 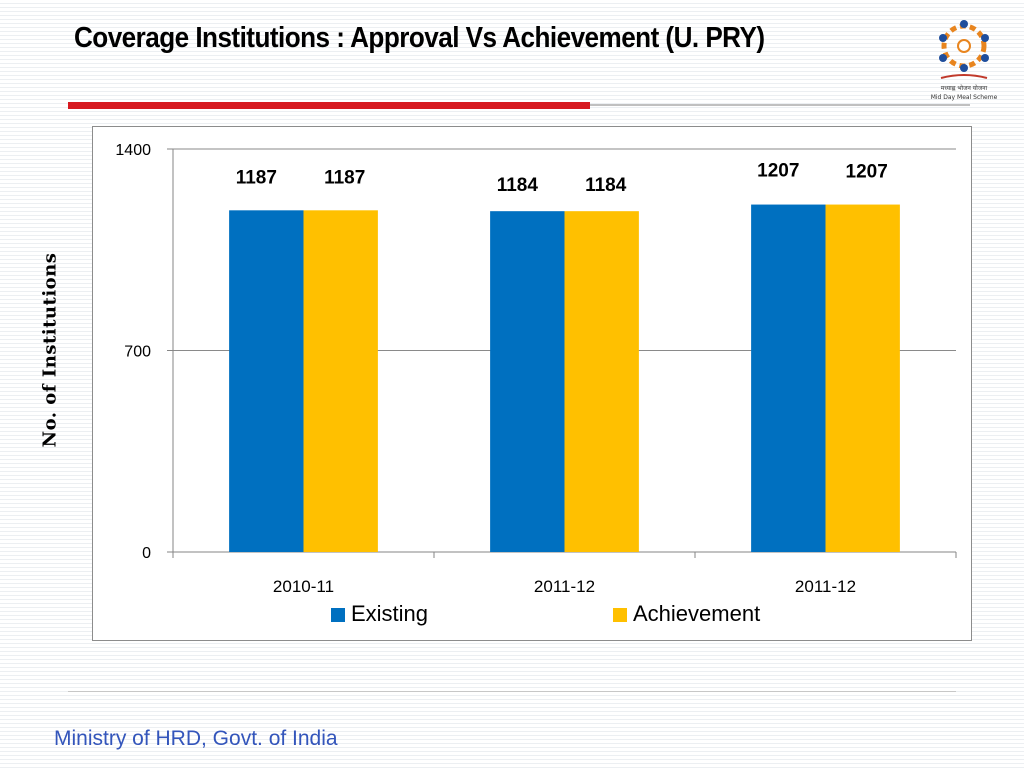 I want to click on y-tick-label: 0, so click(x=146, y=553).